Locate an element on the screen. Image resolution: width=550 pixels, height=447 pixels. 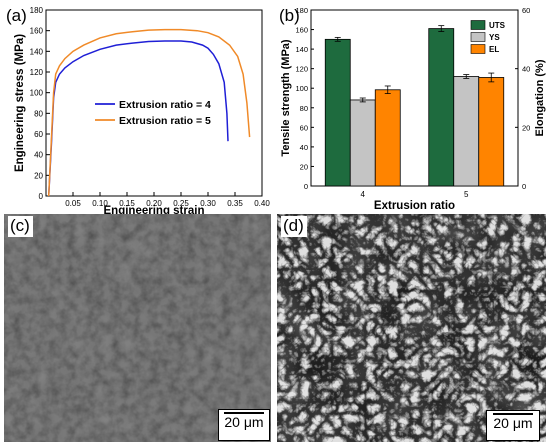
x-tick-label: 4 is located at coordinates (363, 194).